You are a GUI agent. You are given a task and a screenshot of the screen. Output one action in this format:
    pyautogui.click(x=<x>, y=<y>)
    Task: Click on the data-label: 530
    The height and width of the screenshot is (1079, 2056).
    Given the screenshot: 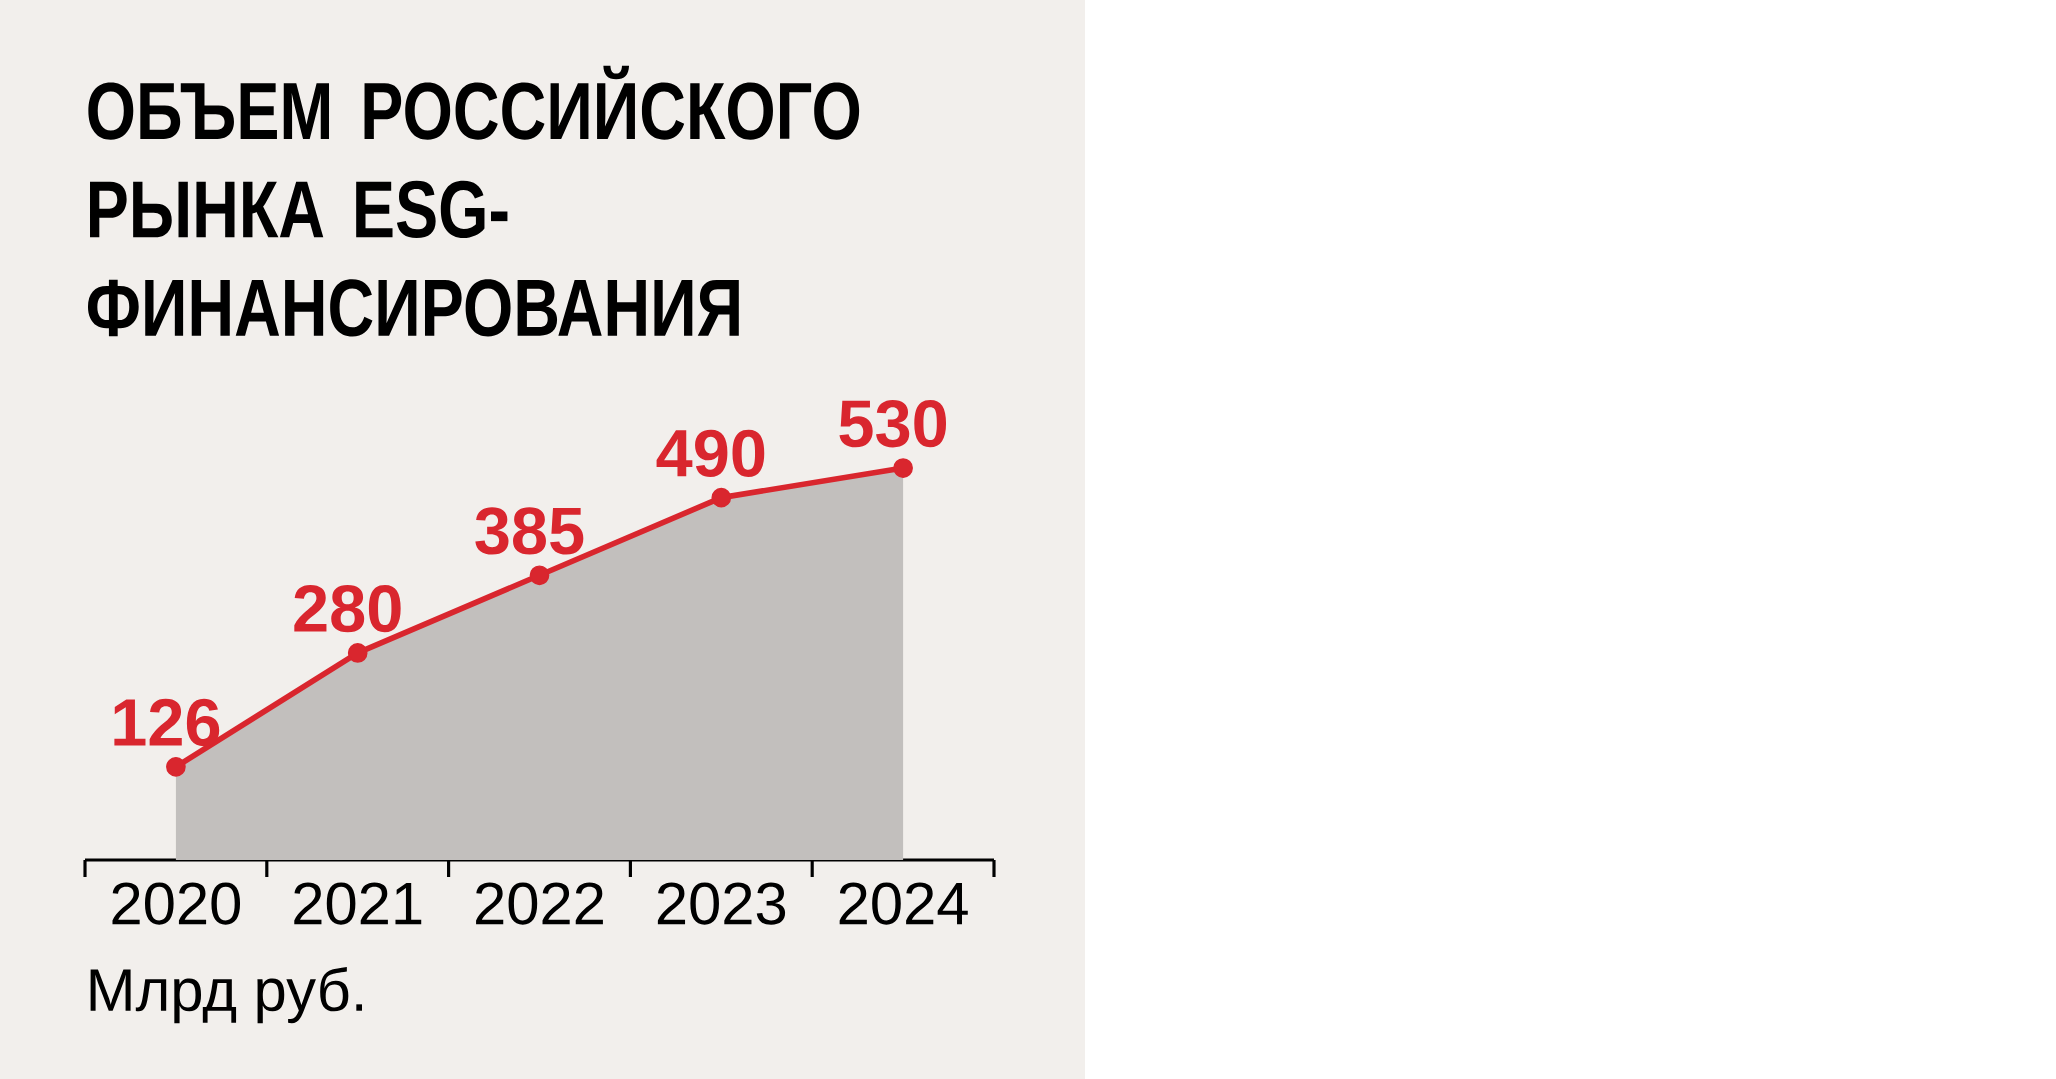 What is the action you would take?
    pyautogui.click(x=893, y=423)
    